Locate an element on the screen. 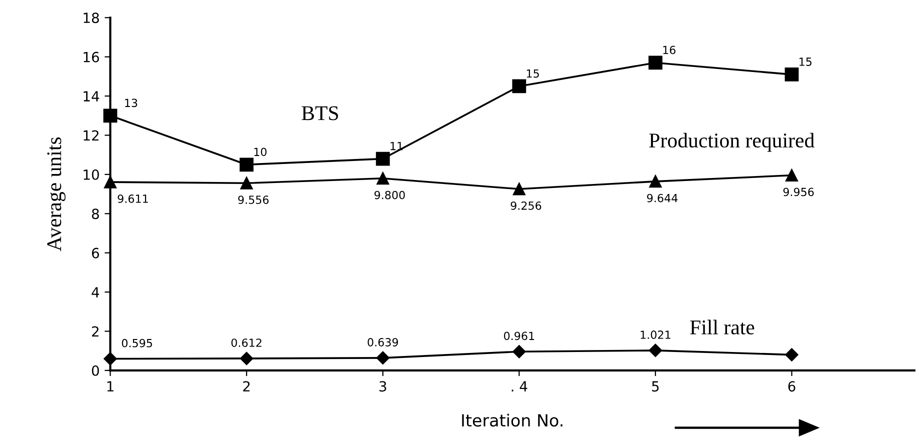 This screenshot has width=919, height=441. x-tick-label: 3 is located at coordinates (383, 386).